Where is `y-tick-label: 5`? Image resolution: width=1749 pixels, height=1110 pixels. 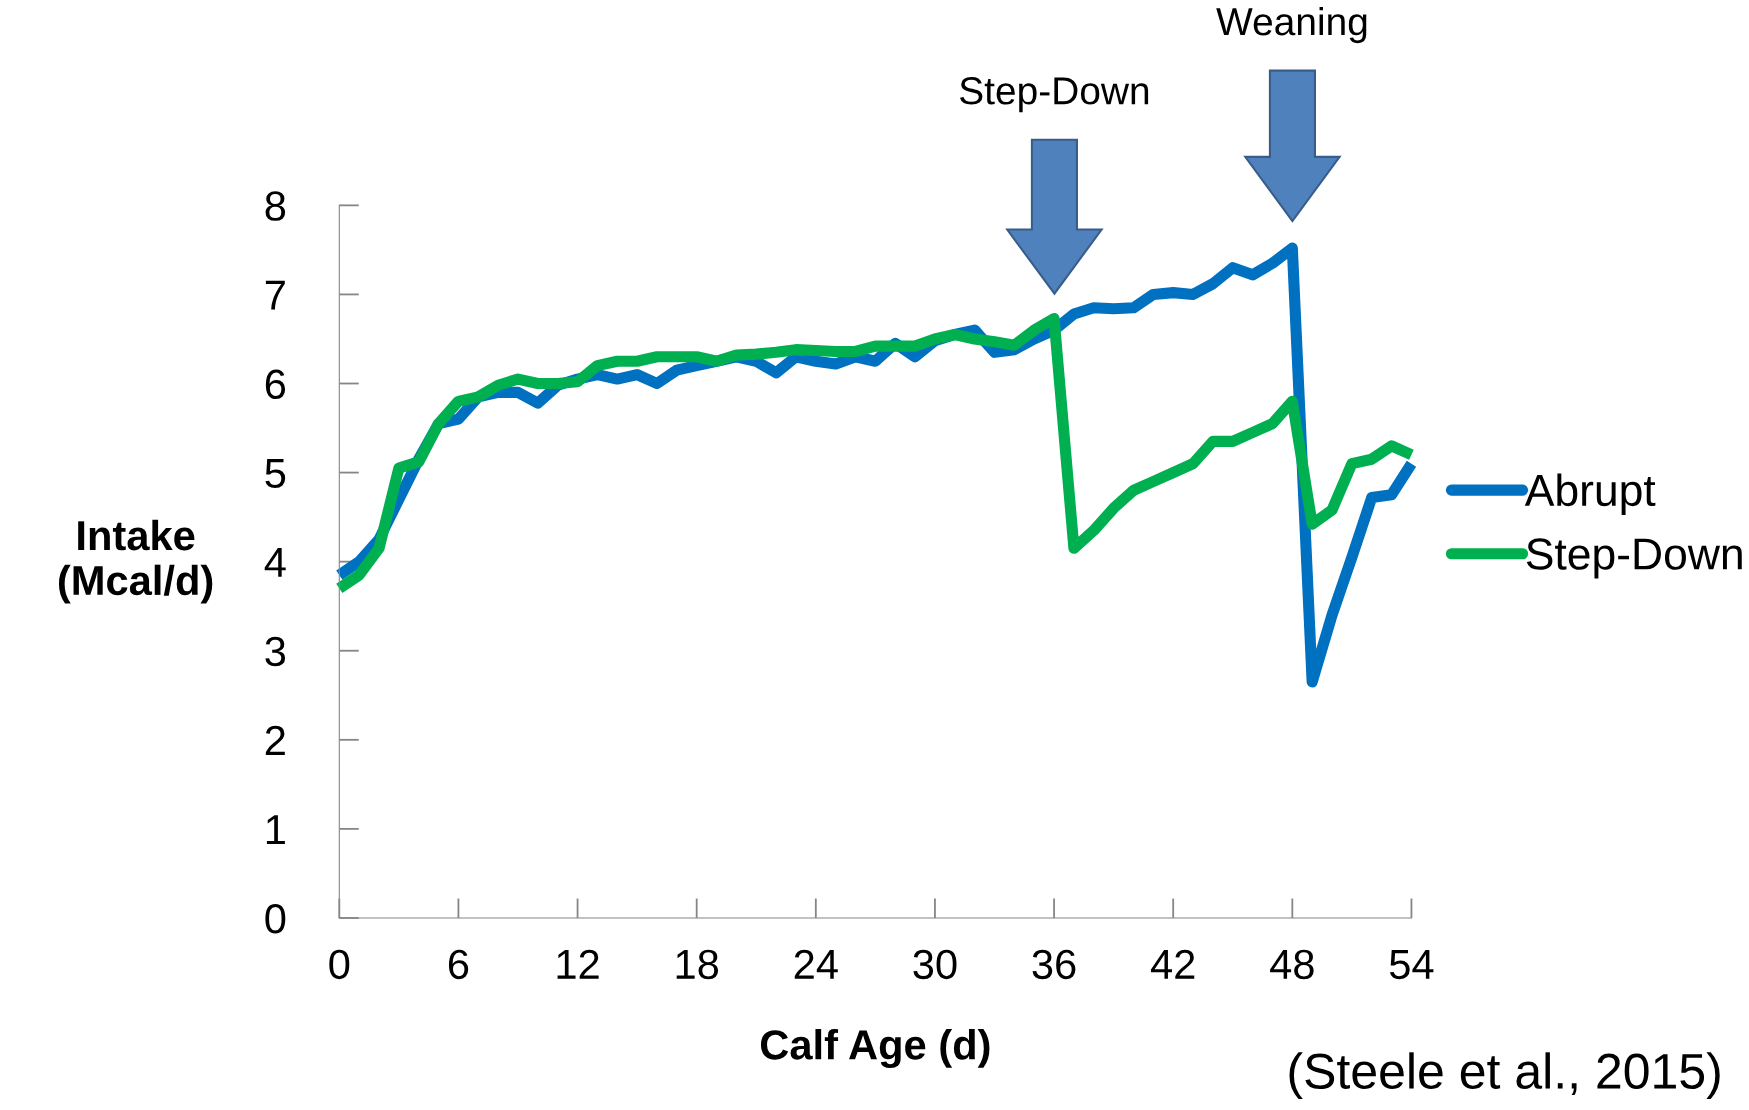
y-tick-label: 5 is located at coordinates (275, 474).